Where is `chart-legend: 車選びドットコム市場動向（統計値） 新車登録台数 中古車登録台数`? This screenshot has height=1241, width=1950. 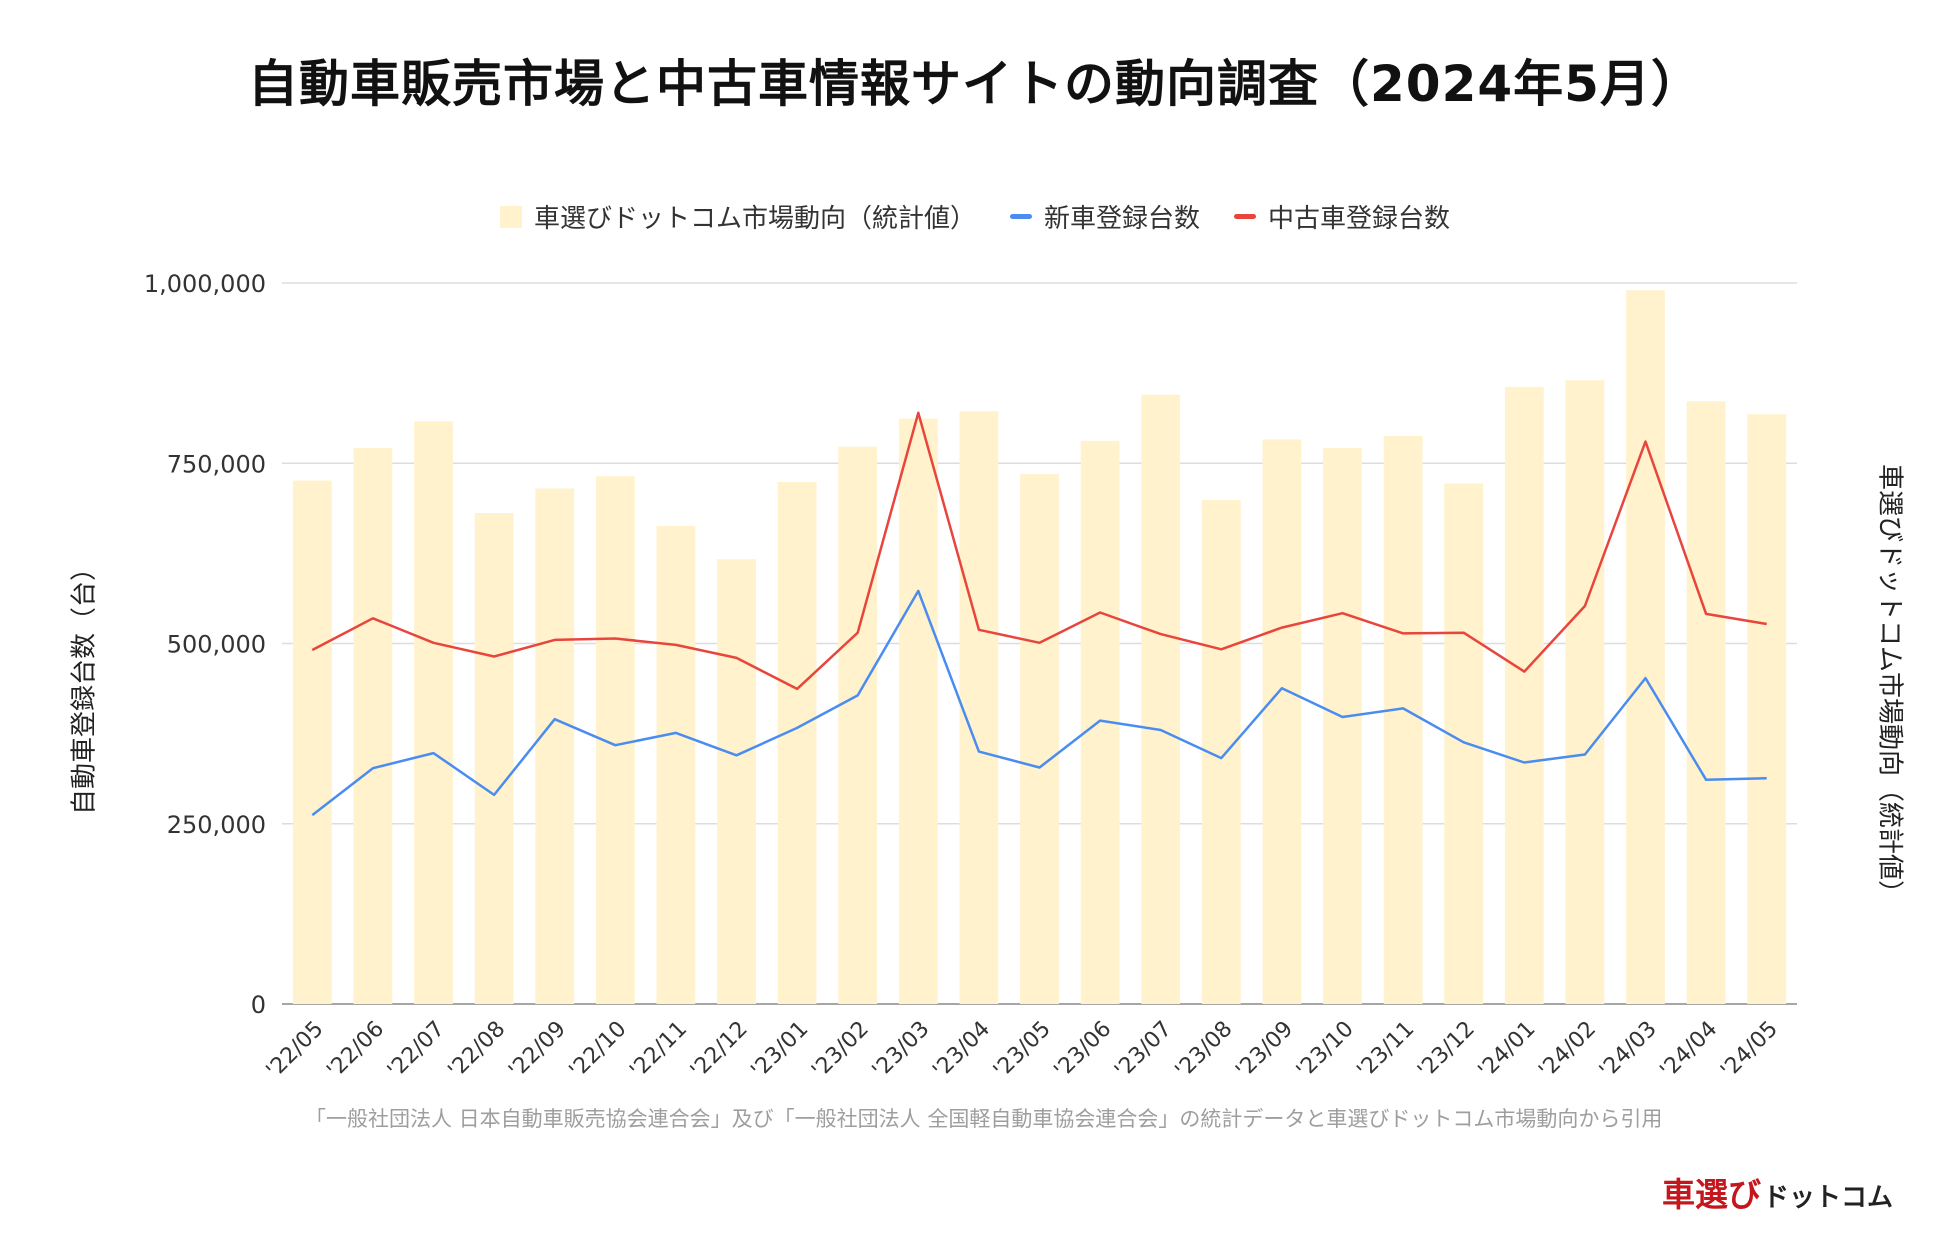 chart-legend: 車選びドットコム市場動向（統計値） 新車登録台数 中古車登録台数 is located at coordinates (975, 216).